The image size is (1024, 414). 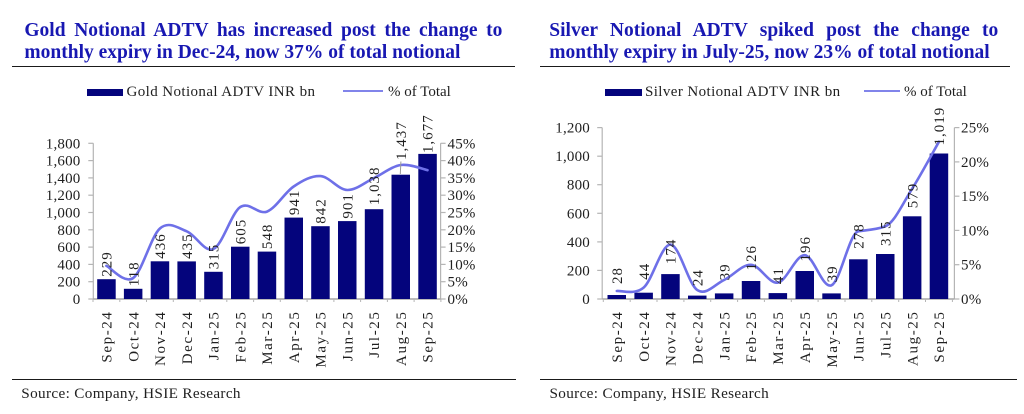 What do you see at coordinates (402, 140) in the screenshot?
I see `svg-text: 1,437` at bounding box center [402, 140].